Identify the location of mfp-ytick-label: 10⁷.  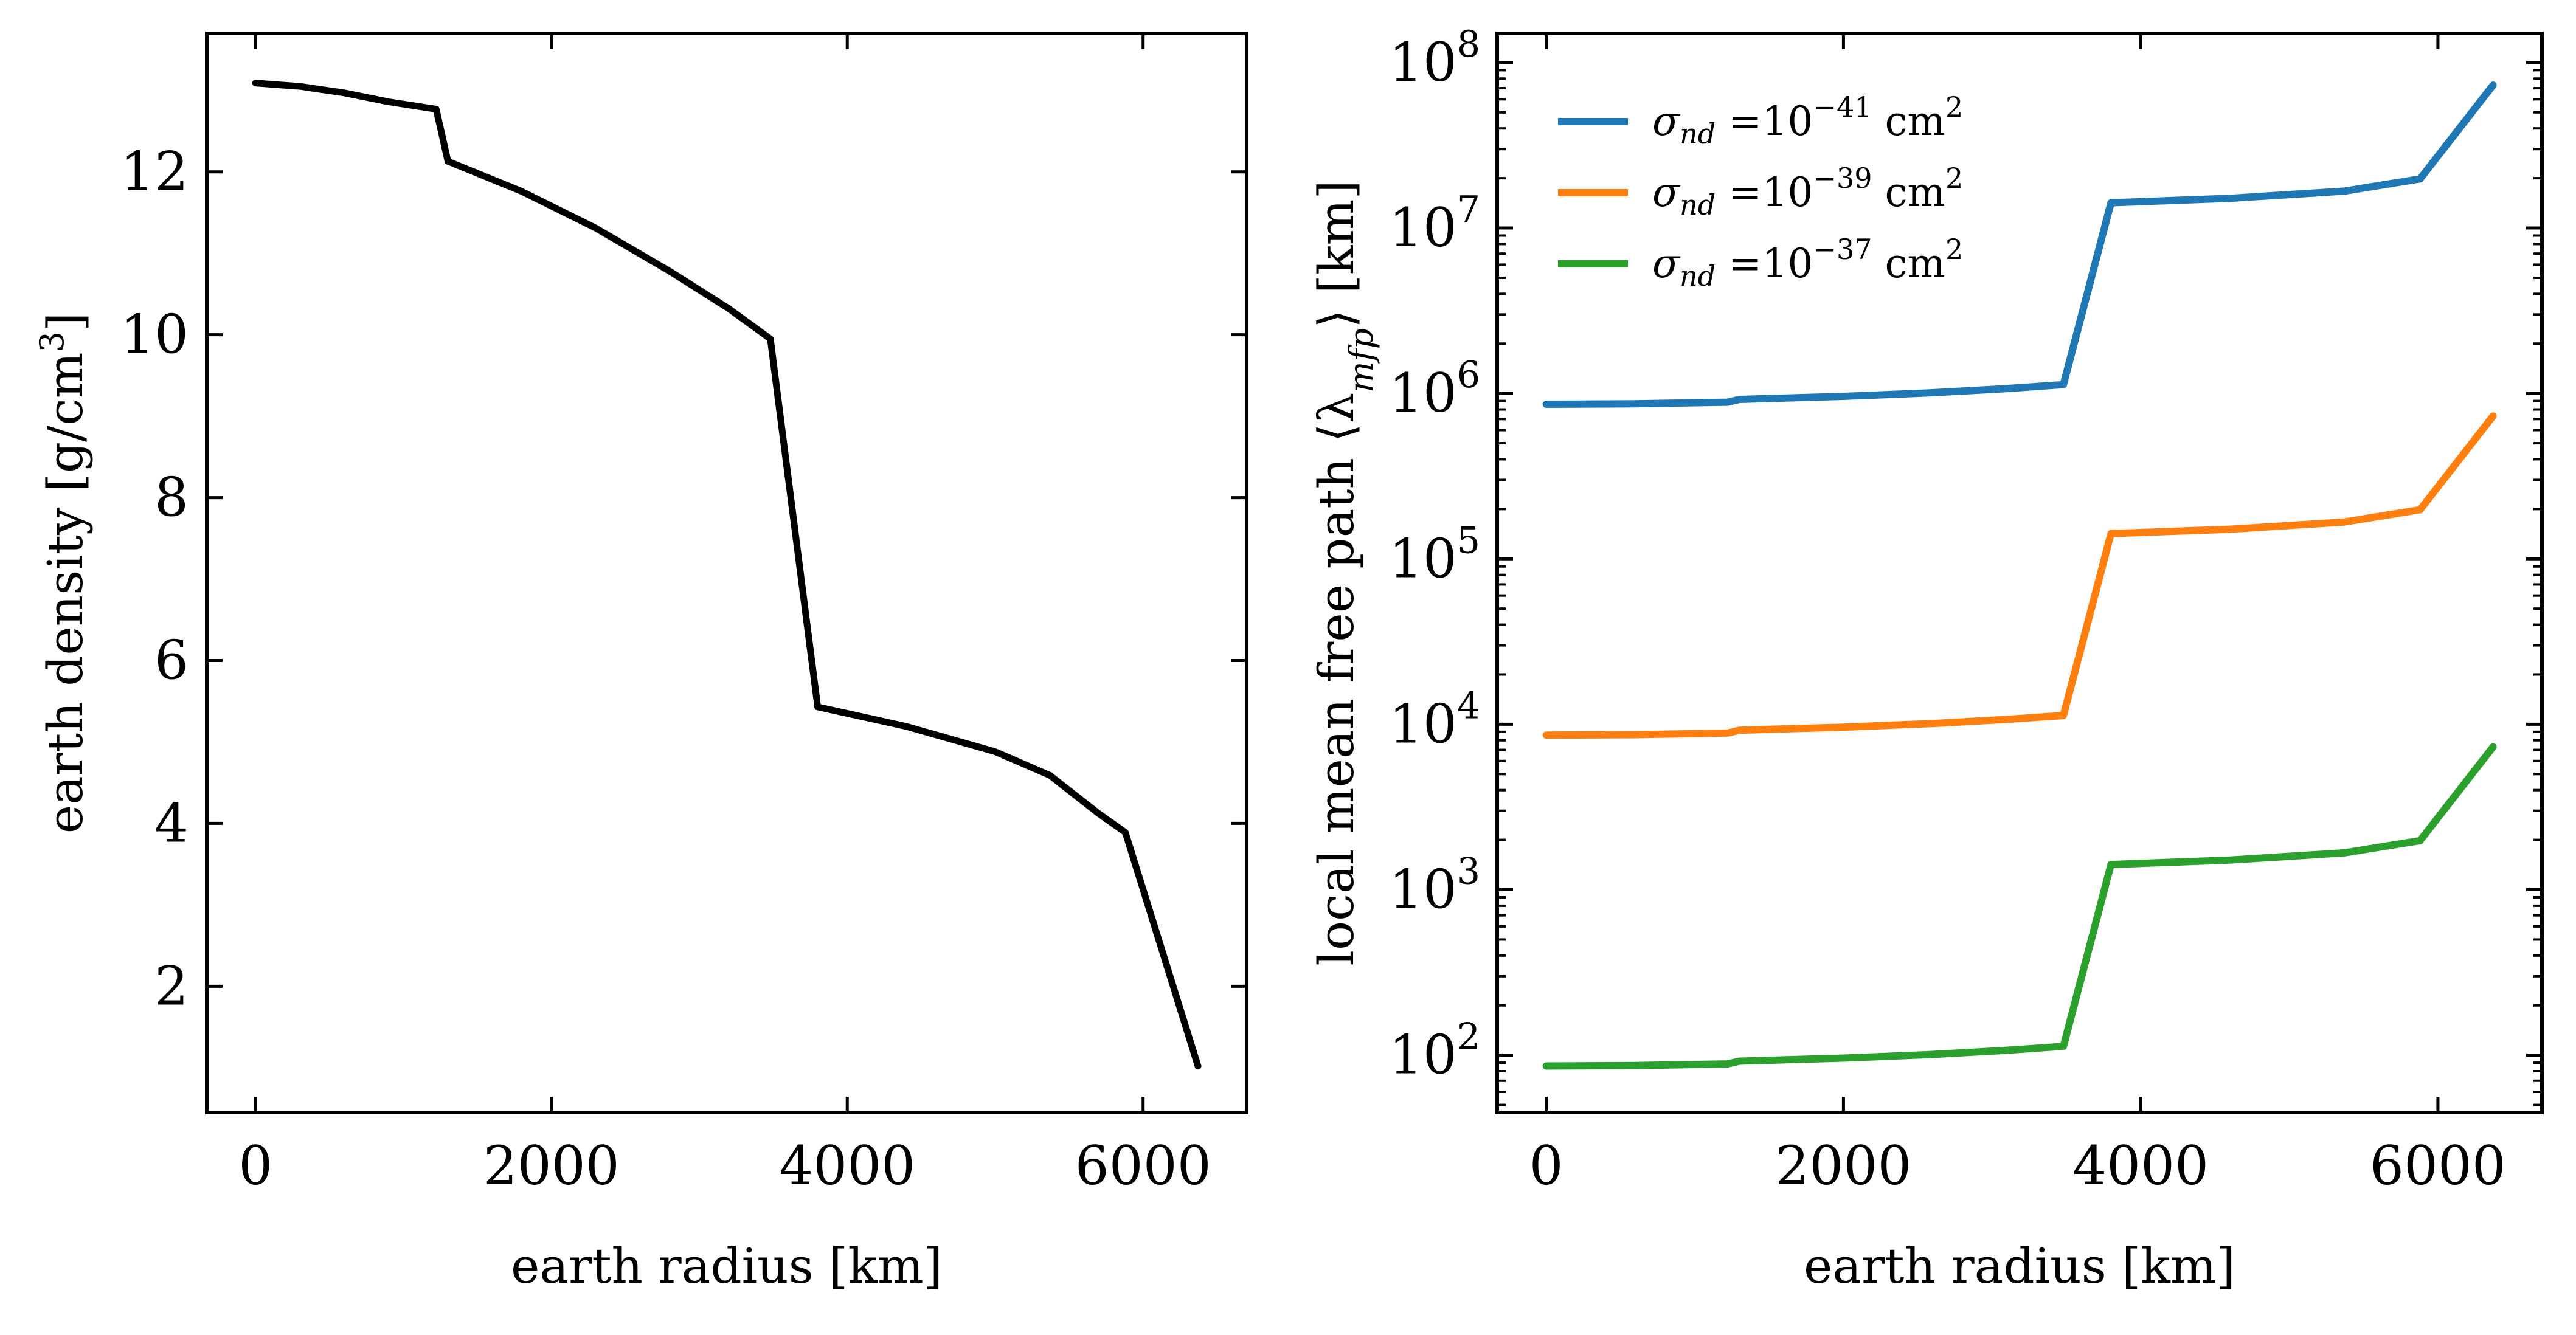
(1434, 223).